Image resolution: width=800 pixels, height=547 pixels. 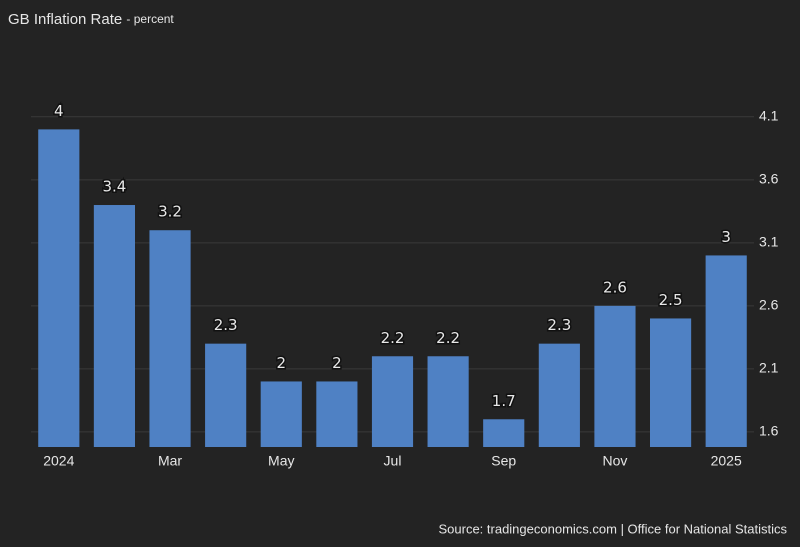 What do you see at coordinates (726, 237) in the screenshot?
I see `value-label: 3` at bounding box center [726, 237].